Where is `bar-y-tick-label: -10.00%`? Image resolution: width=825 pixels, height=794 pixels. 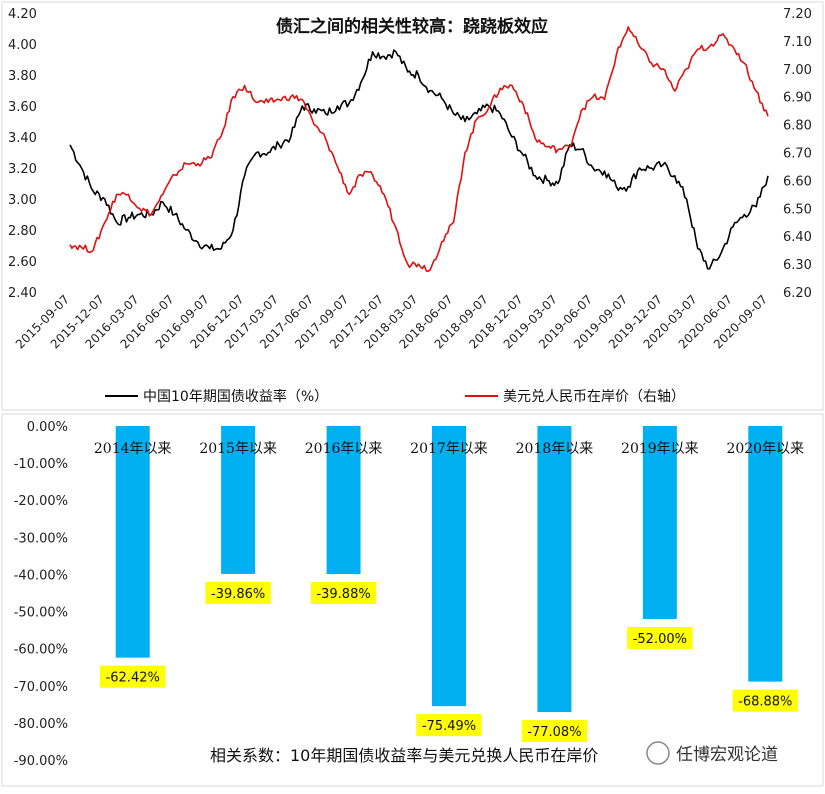
bar-y-tick-label: -10.00% is located at coordinates (41, 464).